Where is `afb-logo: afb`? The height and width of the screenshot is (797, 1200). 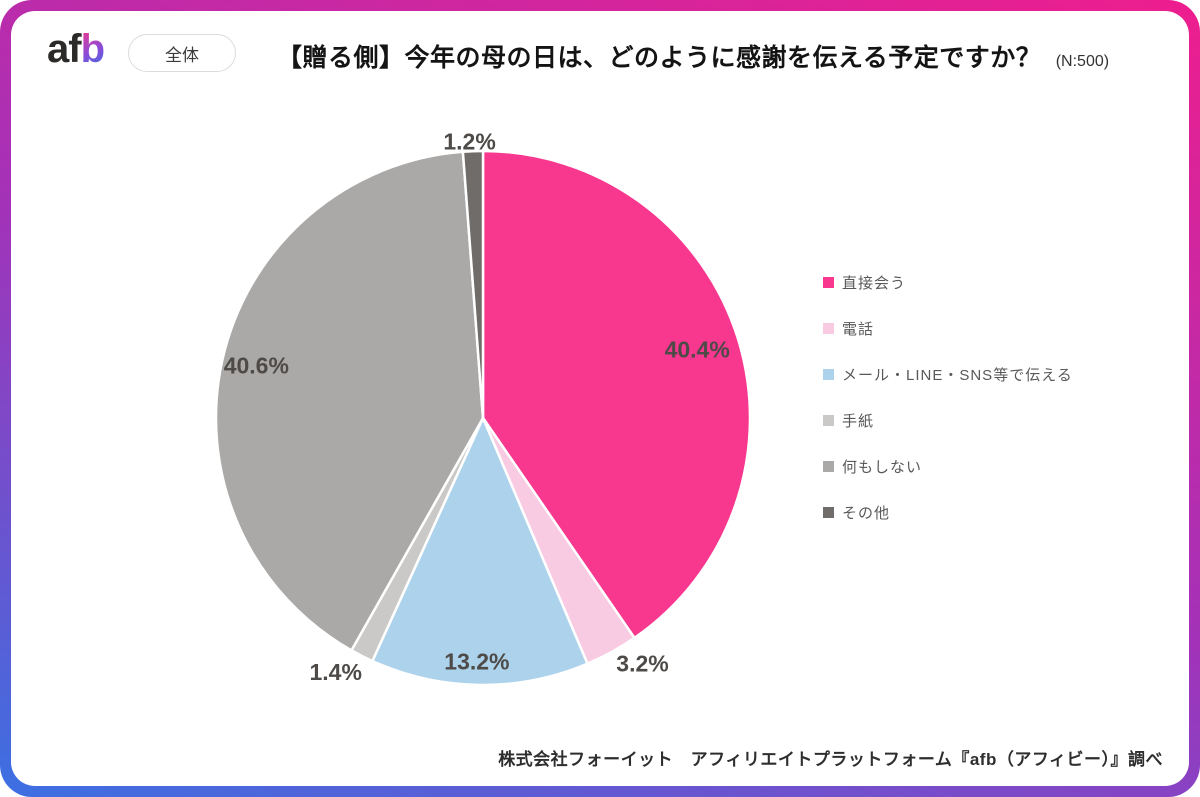 afb-logo: afb is located at coordinates (76, 49).